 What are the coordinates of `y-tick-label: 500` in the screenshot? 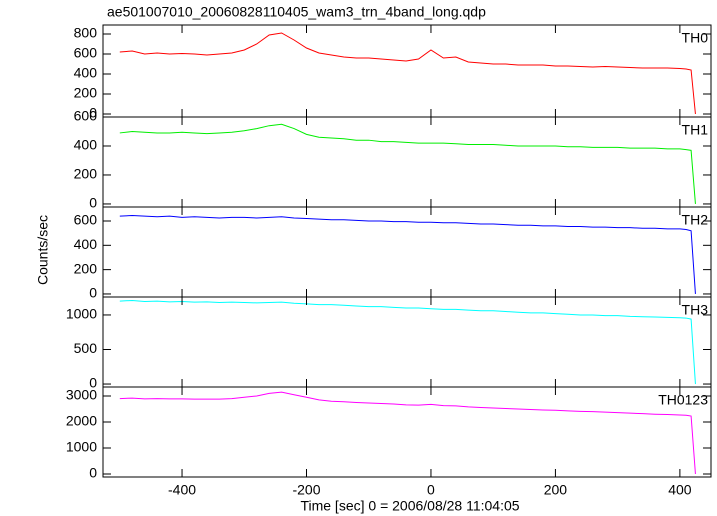 It's located at (86, 348).